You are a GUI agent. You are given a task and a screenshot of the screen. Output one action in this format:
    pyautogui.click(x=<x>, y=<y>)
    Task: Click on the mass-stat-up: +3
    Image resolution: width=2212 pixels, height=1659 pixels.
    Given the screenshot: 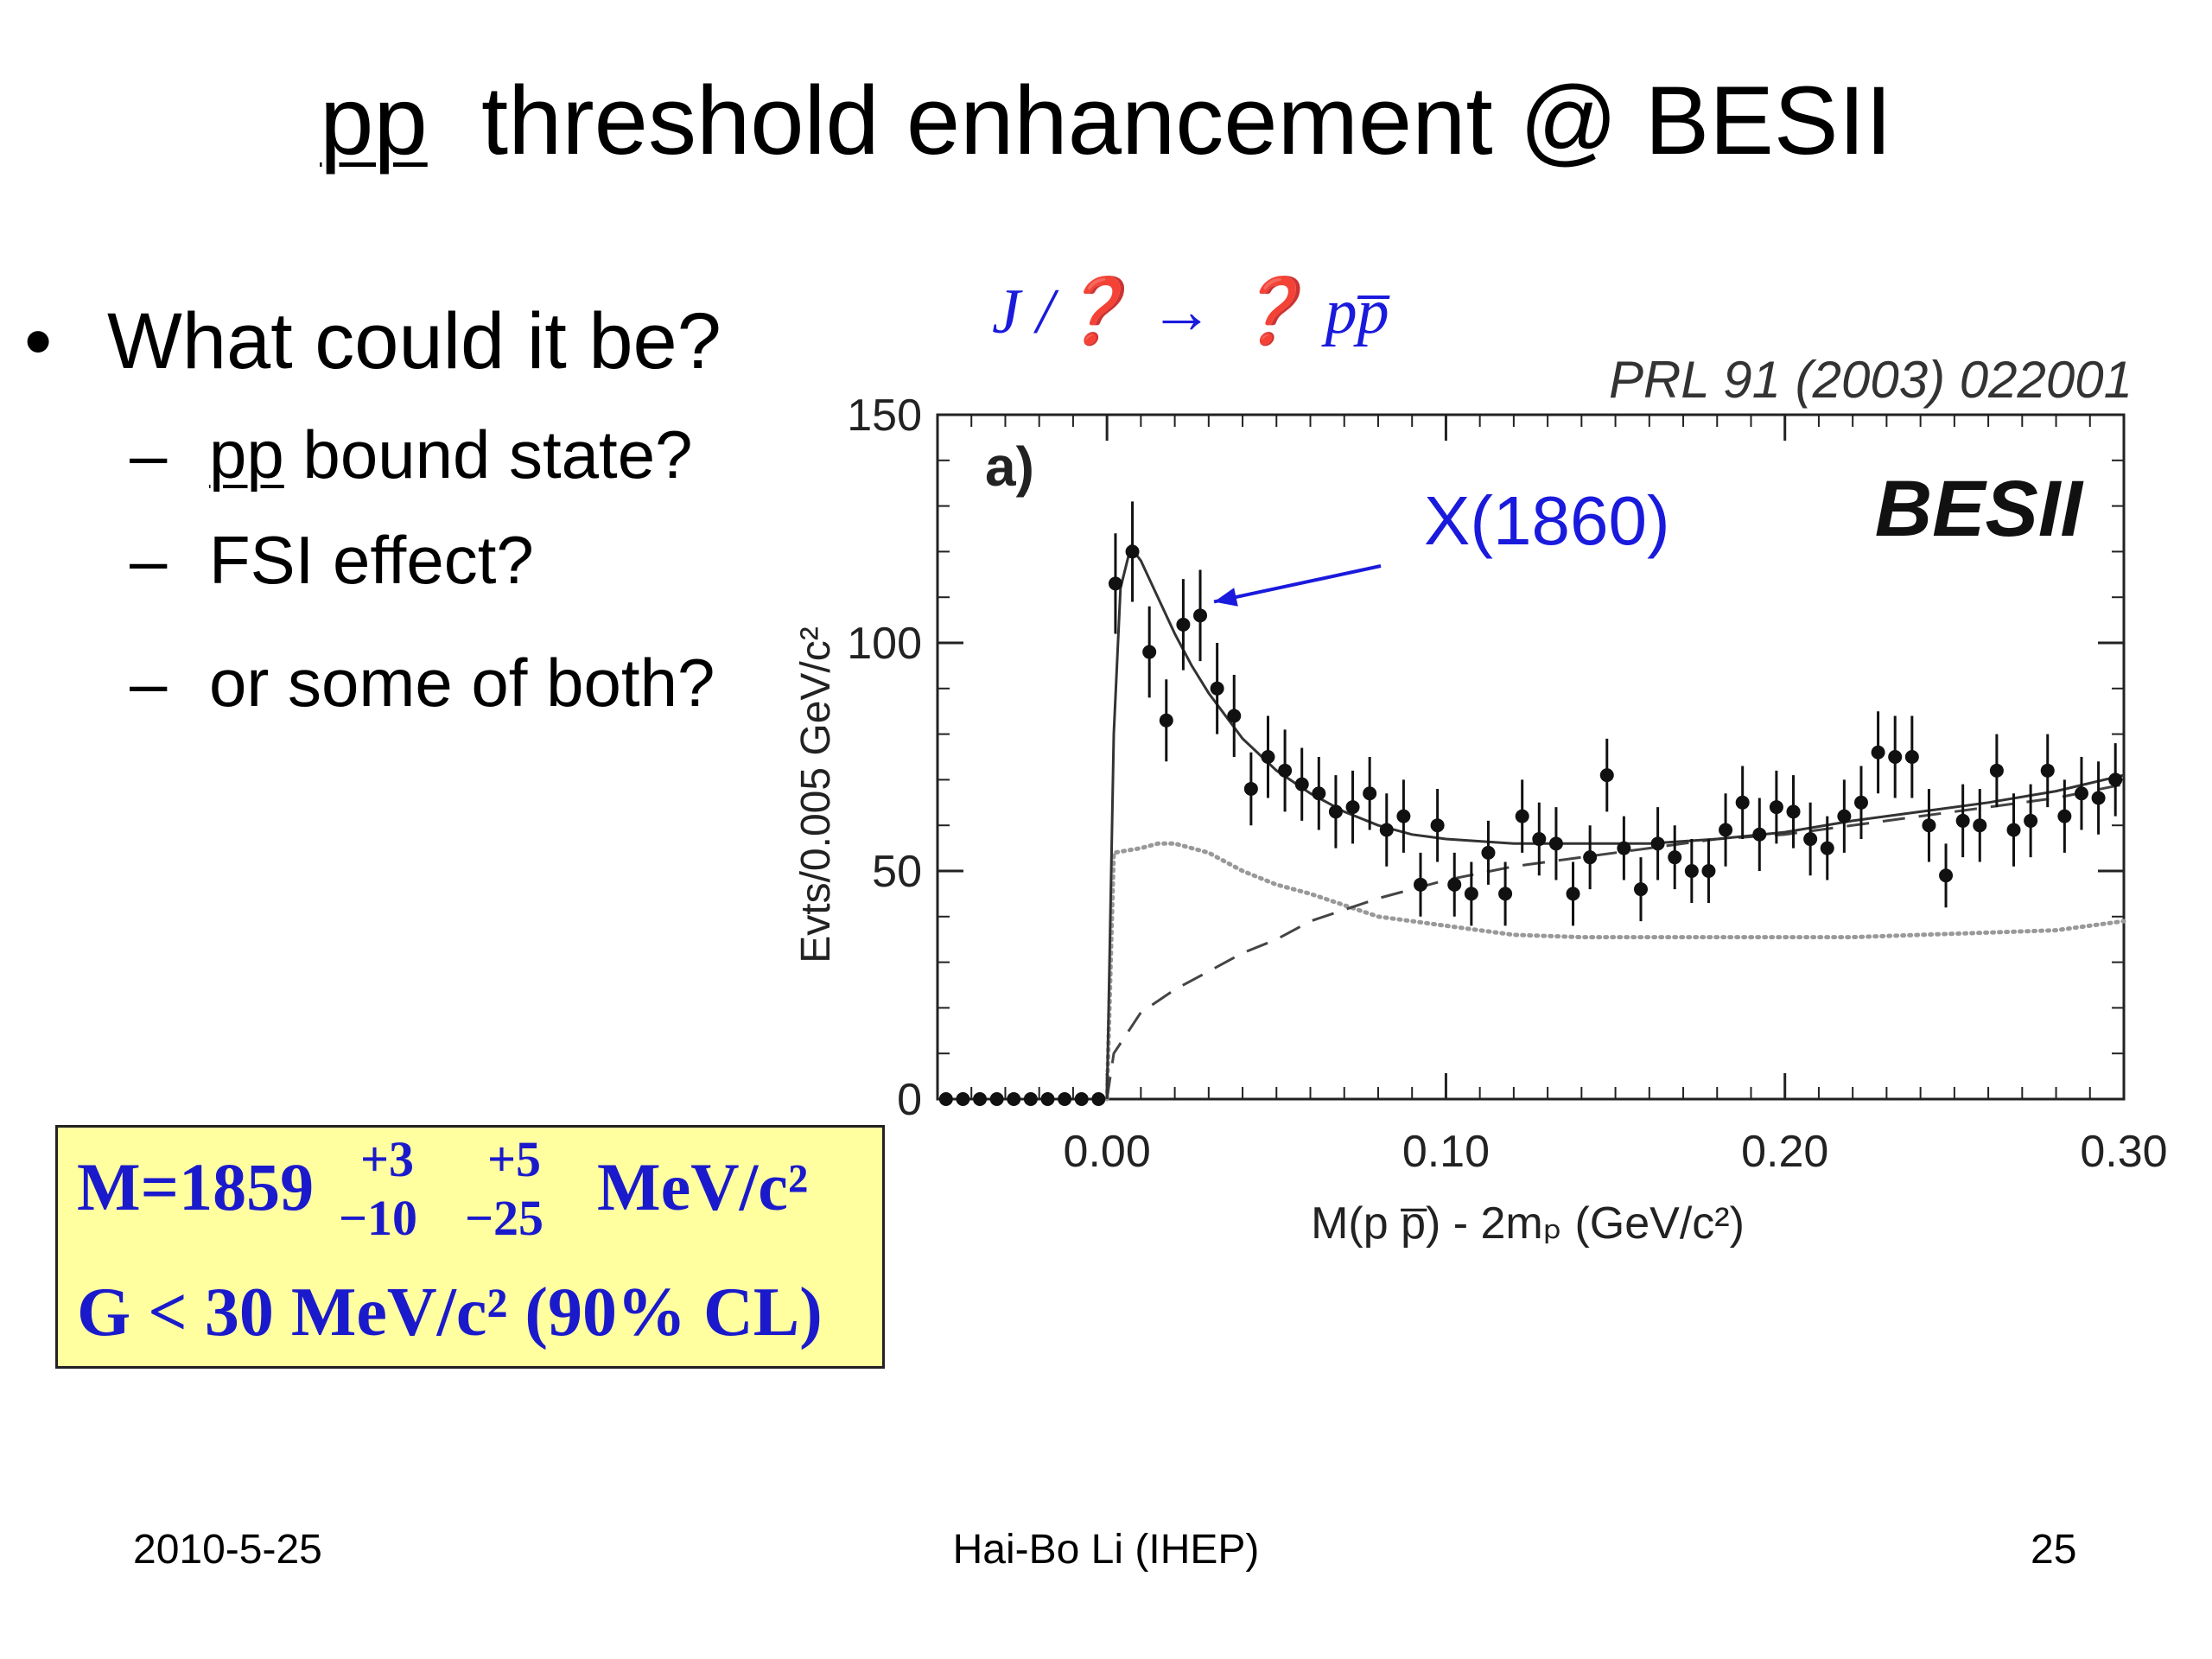 What is the action you would take?
    pyautogui.click(x=387, y=1159)
    